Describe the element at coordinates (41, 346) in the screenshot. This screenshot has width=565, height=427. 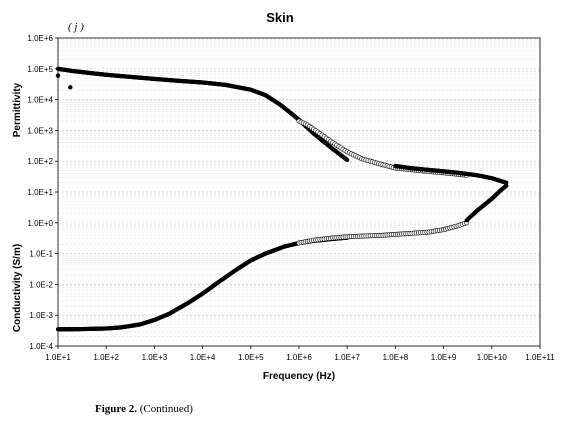
I see `y-tick-label: 1.0E-4` at that location.